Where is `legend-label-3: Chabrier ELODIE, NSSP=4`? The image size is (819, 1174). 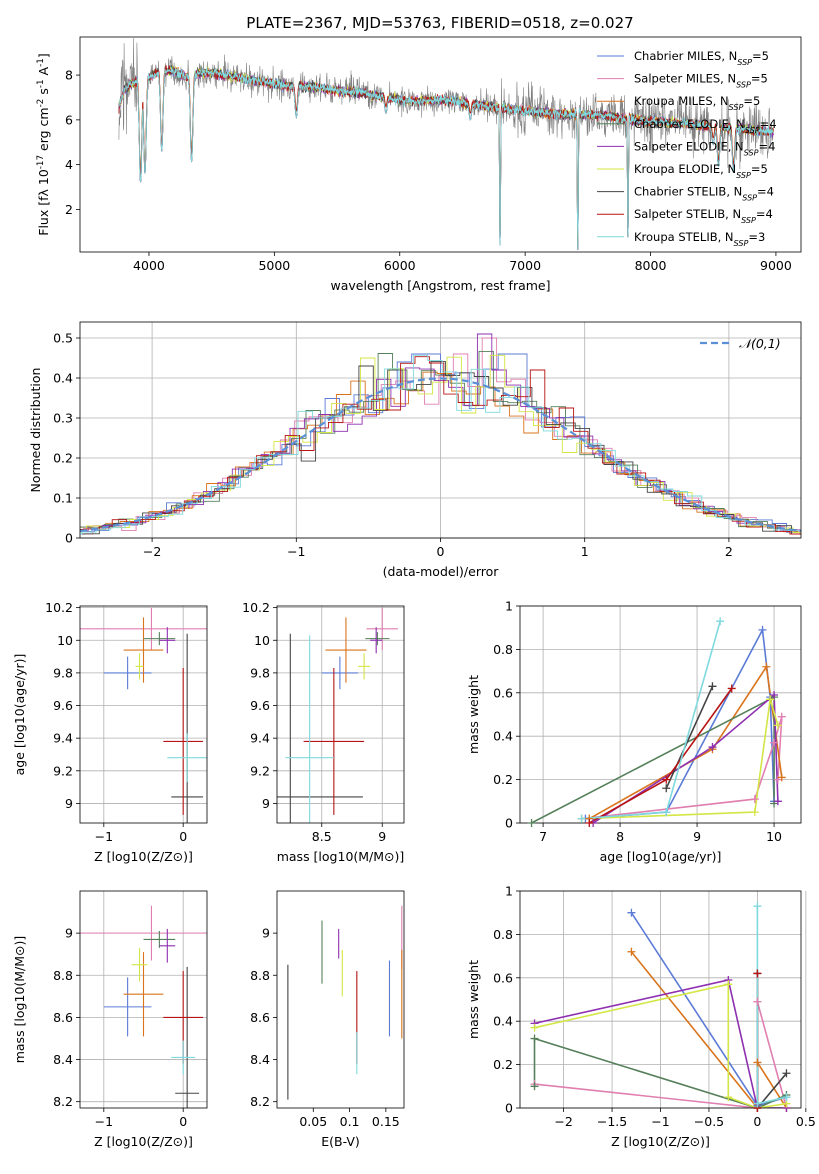
legend-label-3: Chabrier ELODIE, NSSP=4 is located at coordinates (705, 126).